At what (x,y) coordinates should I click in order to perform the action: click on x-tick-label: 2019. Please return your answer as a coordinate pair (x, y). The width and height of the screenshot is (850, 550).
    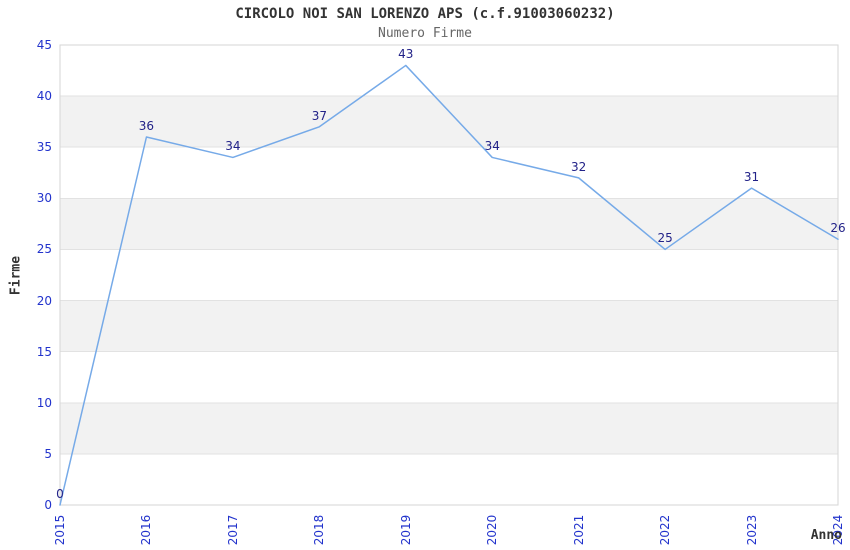
    Looking at the image, I should click on (405, 530).